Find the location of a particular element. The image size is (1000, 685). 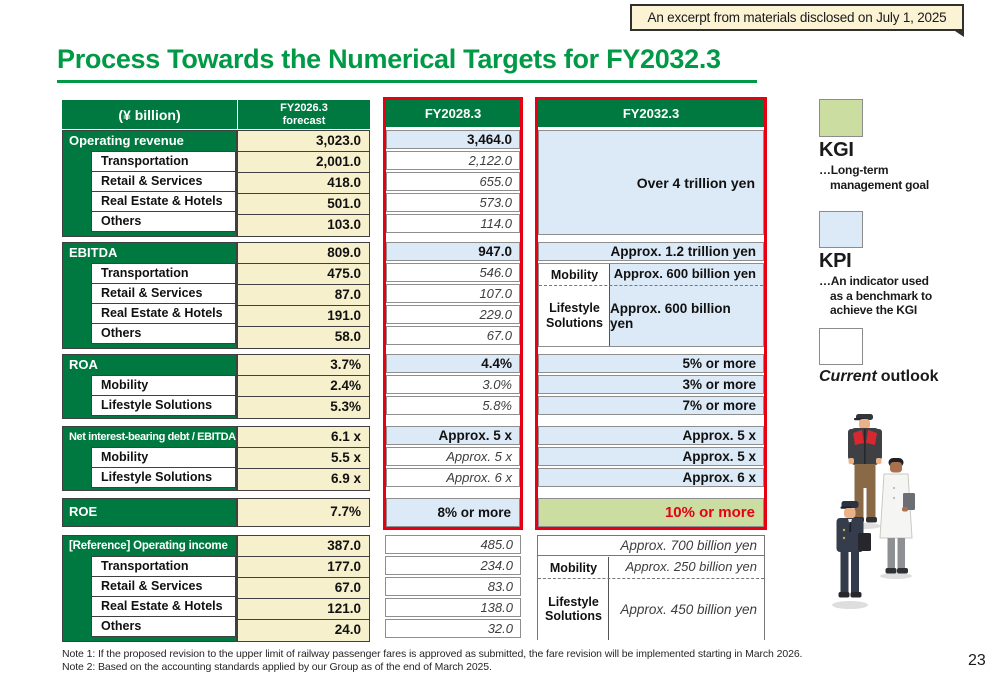

value-cell: 24.0 is located at coordinates (347, 629).